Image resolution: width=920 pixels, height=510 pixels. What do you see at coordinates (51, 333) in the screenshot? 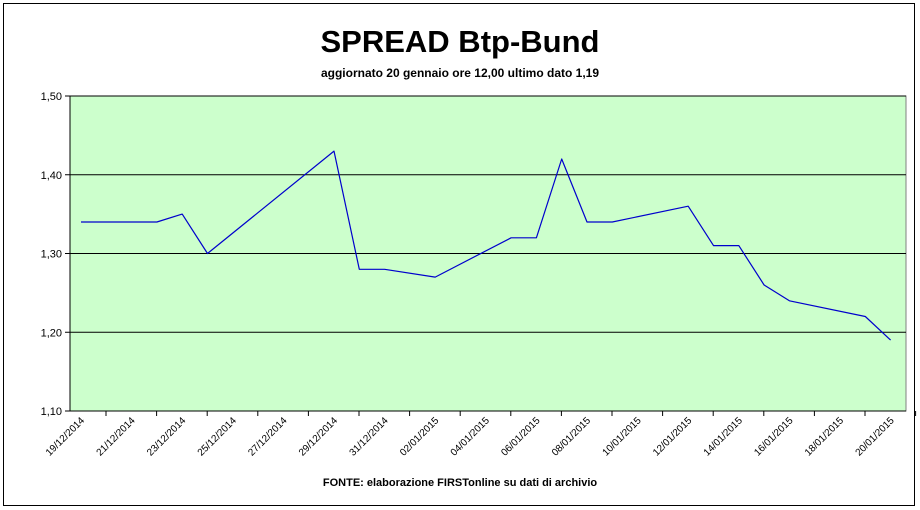
I see `y-tick-label: 1,20` at bounding box center [51, 333].